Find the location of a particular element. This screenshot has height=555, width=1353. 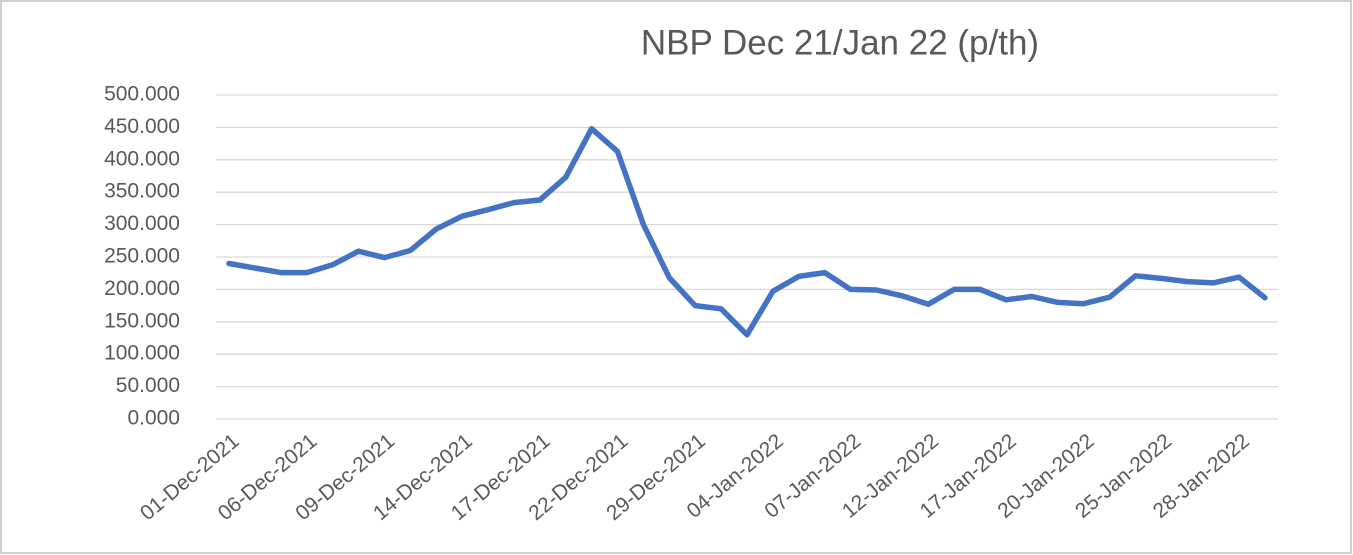

y-tick-label: 350.000 is located at coordinates (142, 191).